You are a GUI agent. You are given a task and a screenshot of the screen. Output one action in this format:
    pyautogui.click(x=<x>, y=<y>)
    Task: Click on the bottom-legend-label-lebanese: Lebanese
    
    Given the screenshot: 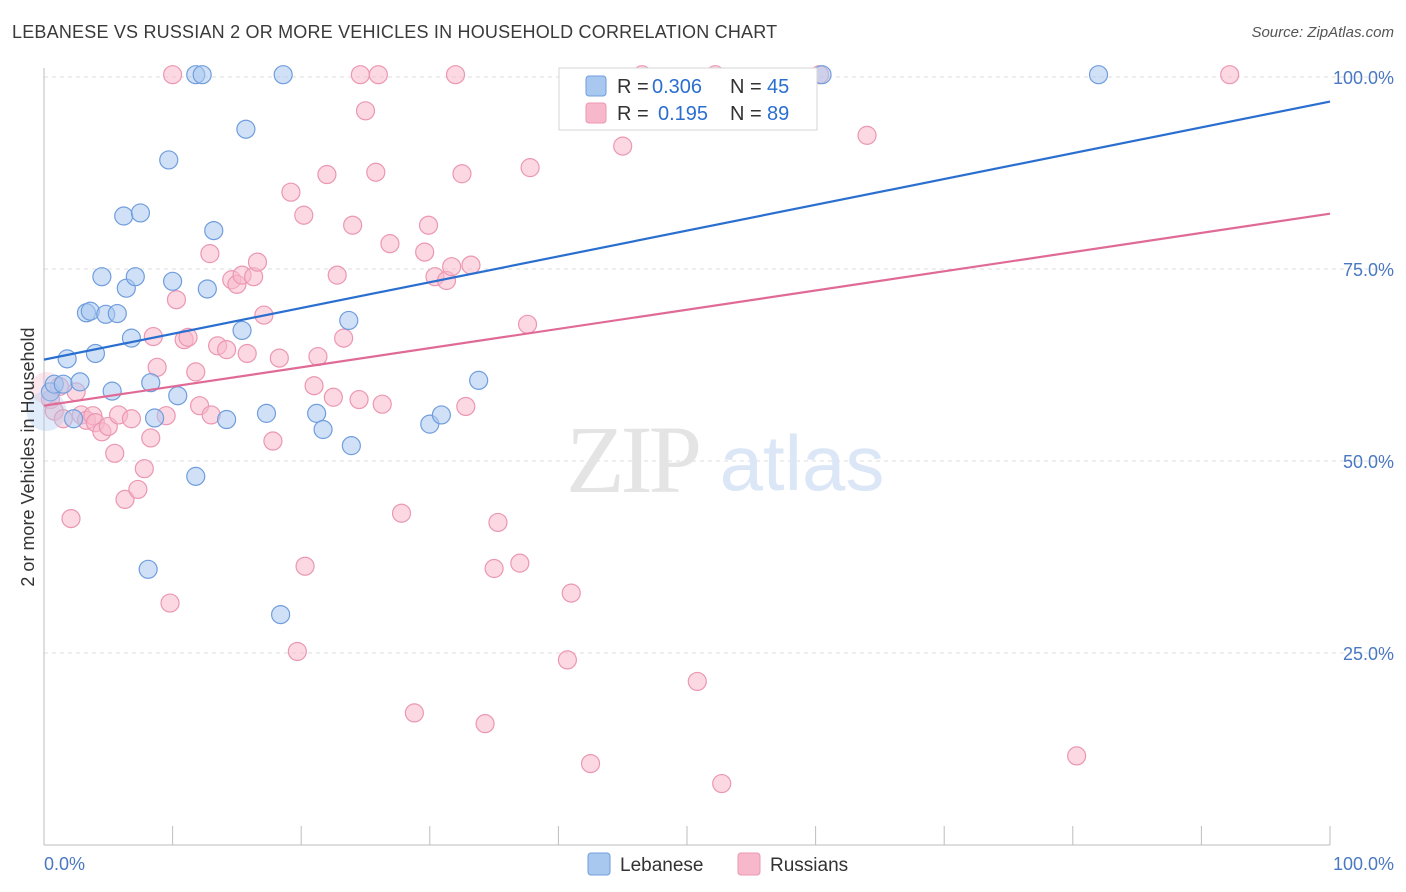 What is the action you would take?
    pyautogui.click(x=661, y=865)
    